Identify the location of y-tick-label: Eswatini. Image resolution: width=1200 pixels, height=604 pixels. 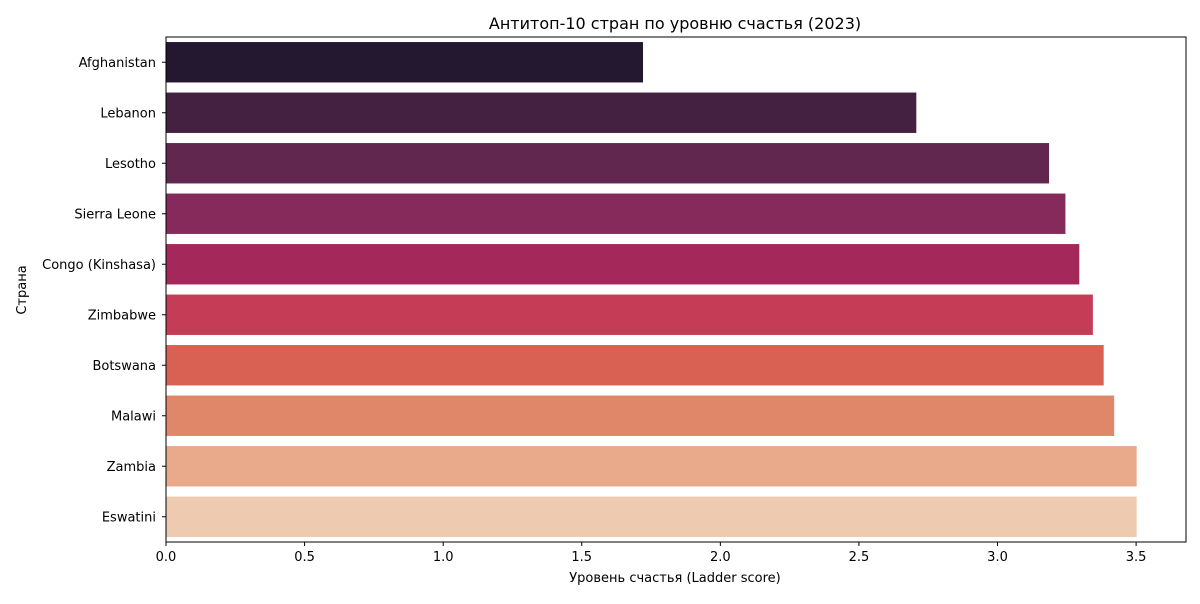
(129, 517).